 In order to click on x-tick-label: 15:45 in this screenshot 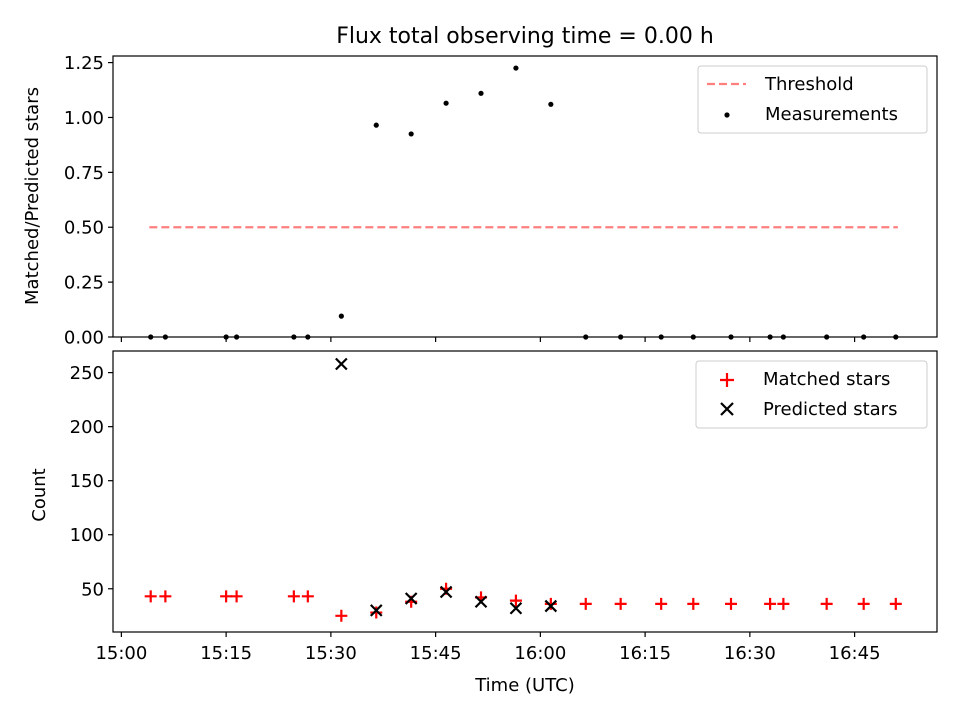, I will do `click(436, 653)`.